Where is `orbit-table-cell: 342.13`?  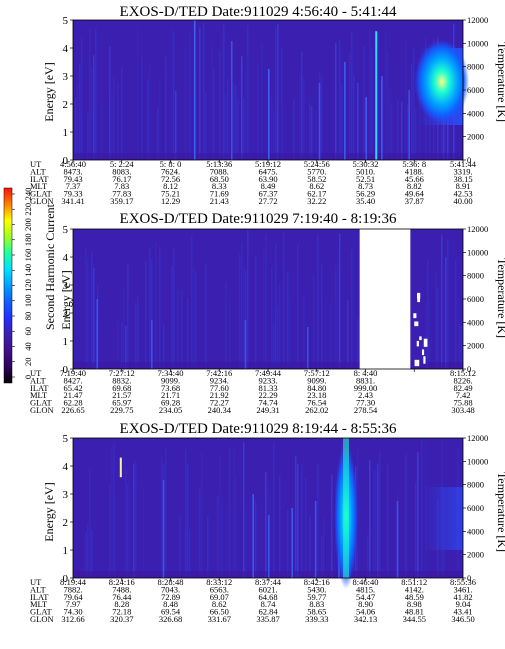 orbit-table-cell: 342.13 is located at coordinates (365, 619).